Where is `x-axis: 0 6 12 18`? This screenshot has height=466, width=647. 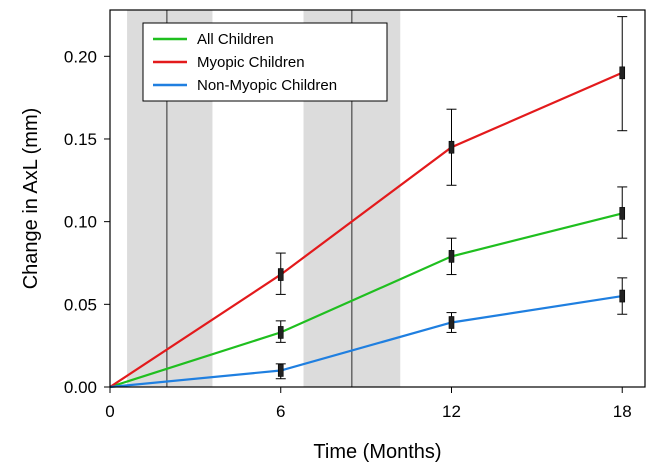
x-axis: 0 6 12 18 is located at coordinates (368, 404).